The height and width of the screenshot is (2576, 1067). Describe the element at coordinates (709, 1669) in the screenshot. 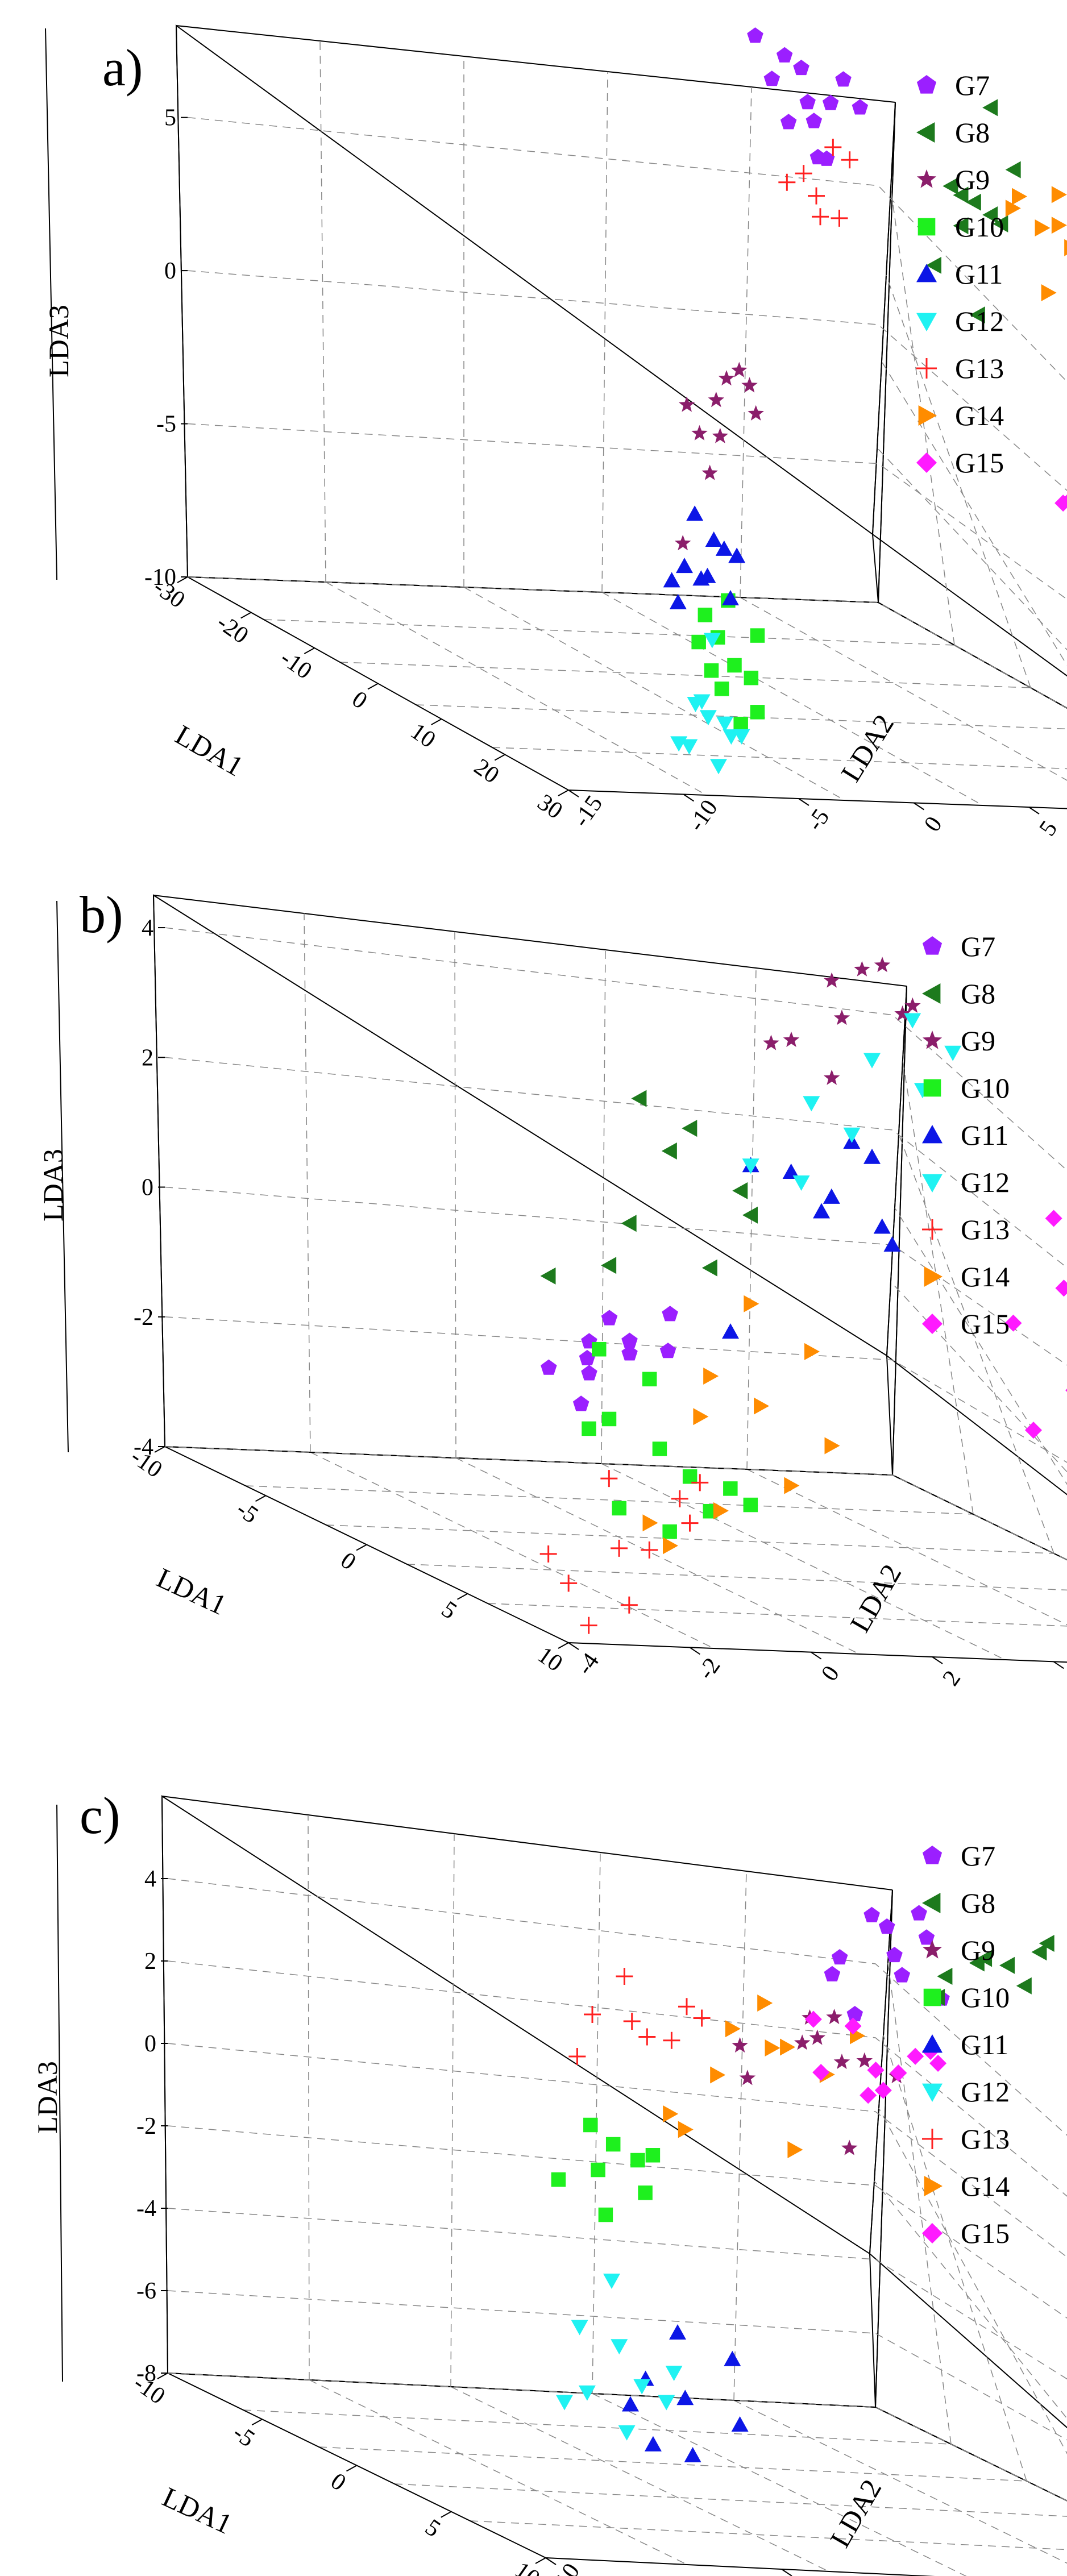

I see `y-tick-label: -2` at that location.